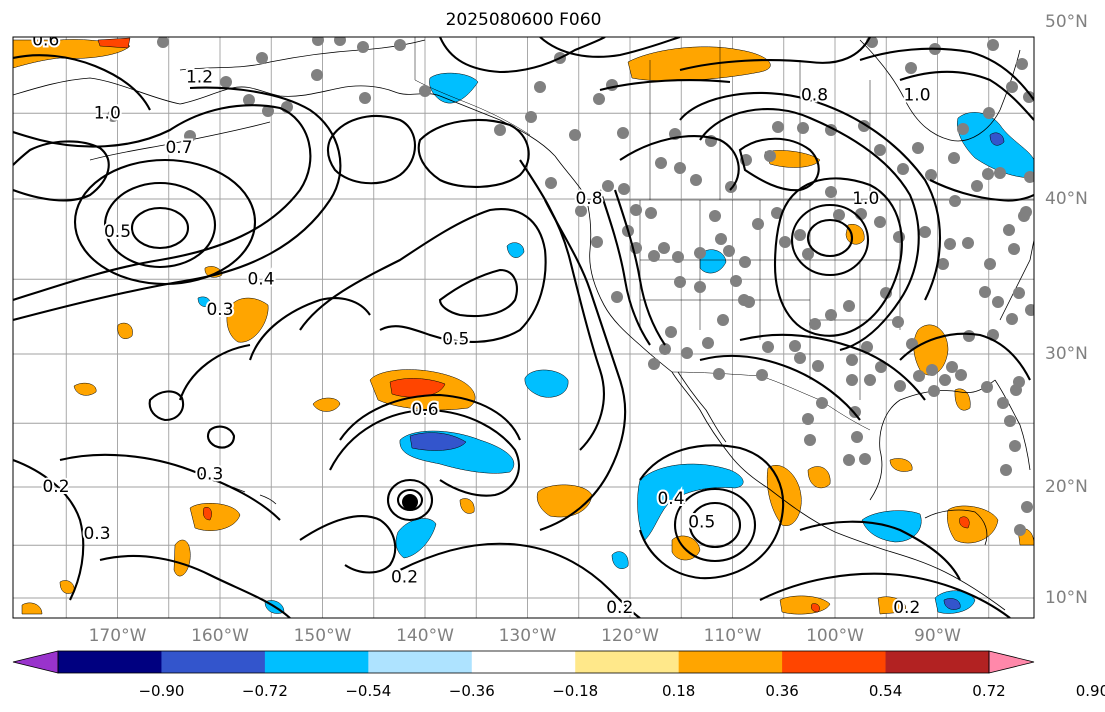 The width and height of the screenshot is (1105, 712). I want to click on colorbar, so click(523, 662).